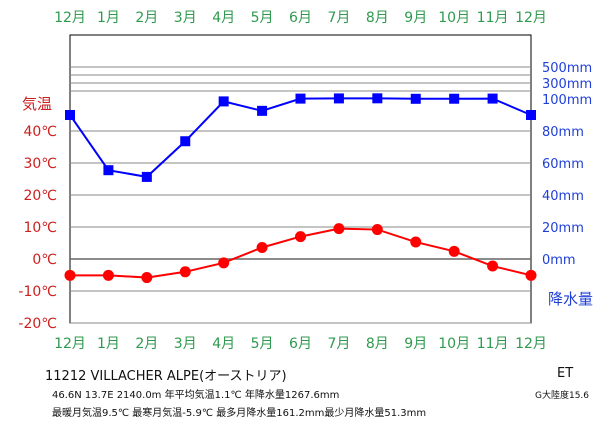  Describe the element at coordinates (40, 132) in the screenshot. I see `temperature-tick-label: 40℃` at that location.